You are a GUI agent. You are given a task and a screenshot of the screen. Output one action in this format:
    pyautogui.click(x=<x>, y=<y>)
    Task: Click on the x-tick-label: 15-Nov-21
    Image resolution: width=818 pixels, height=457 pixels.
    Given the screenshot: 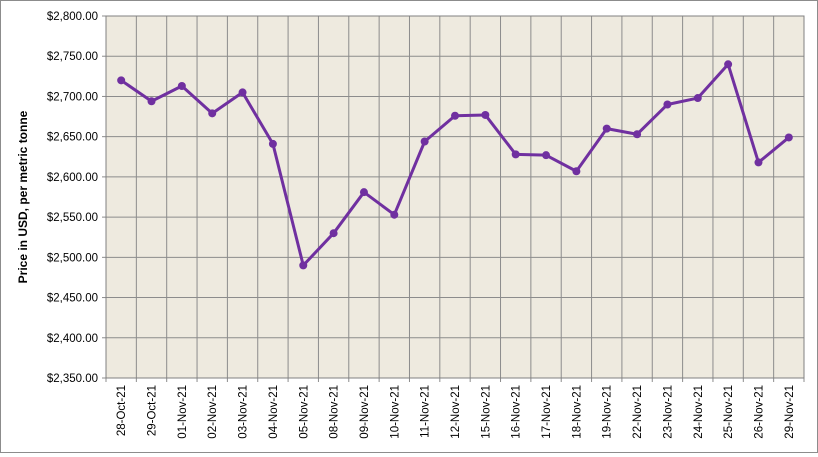 What is the action you would take?
    pyautogui.click(x=486, y=412)
    